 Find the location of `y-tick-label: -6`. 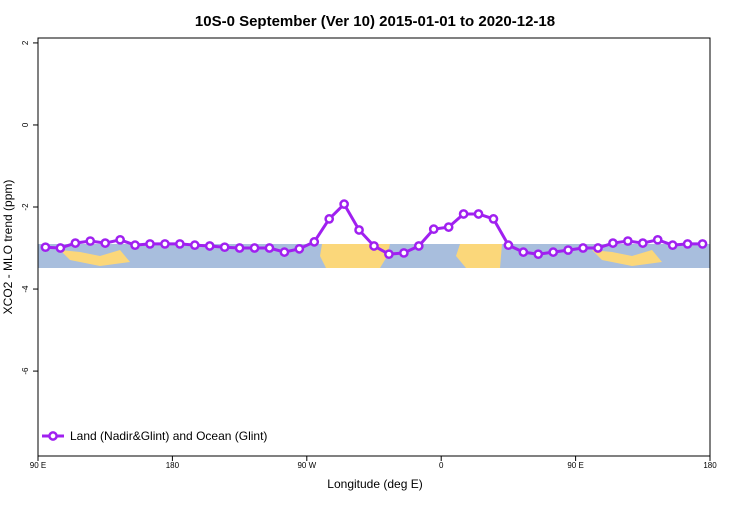

y-tick-label: -6 is located at coordinates (25, 371).